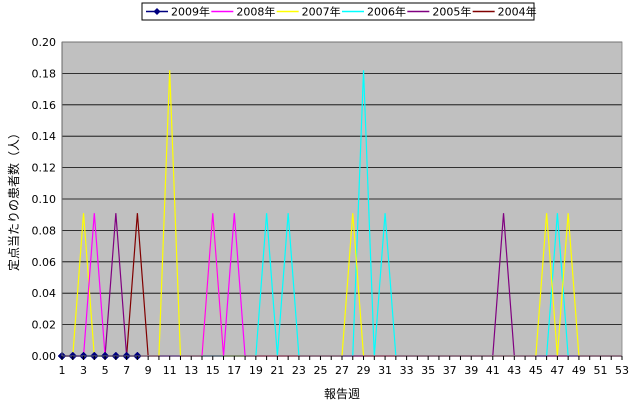 This screenshot has width=644, height=413. Describe the element at coordinates (44, 293) in the screenshot. I see `y-tick-label: 0.04` at that location.